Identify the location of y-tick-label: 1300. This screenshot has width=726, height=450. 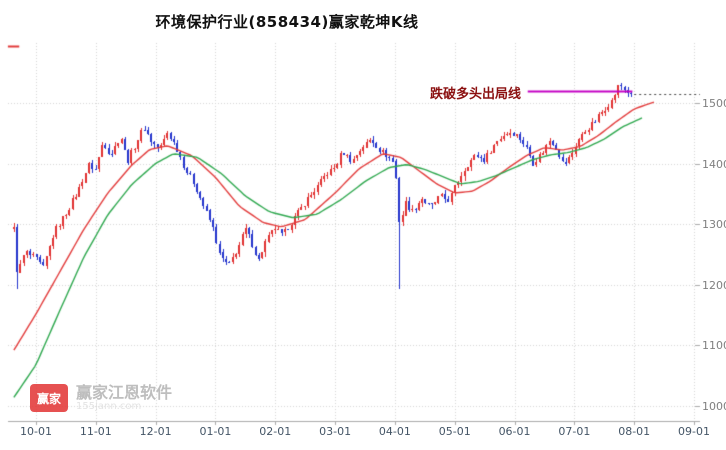
(714, 225).